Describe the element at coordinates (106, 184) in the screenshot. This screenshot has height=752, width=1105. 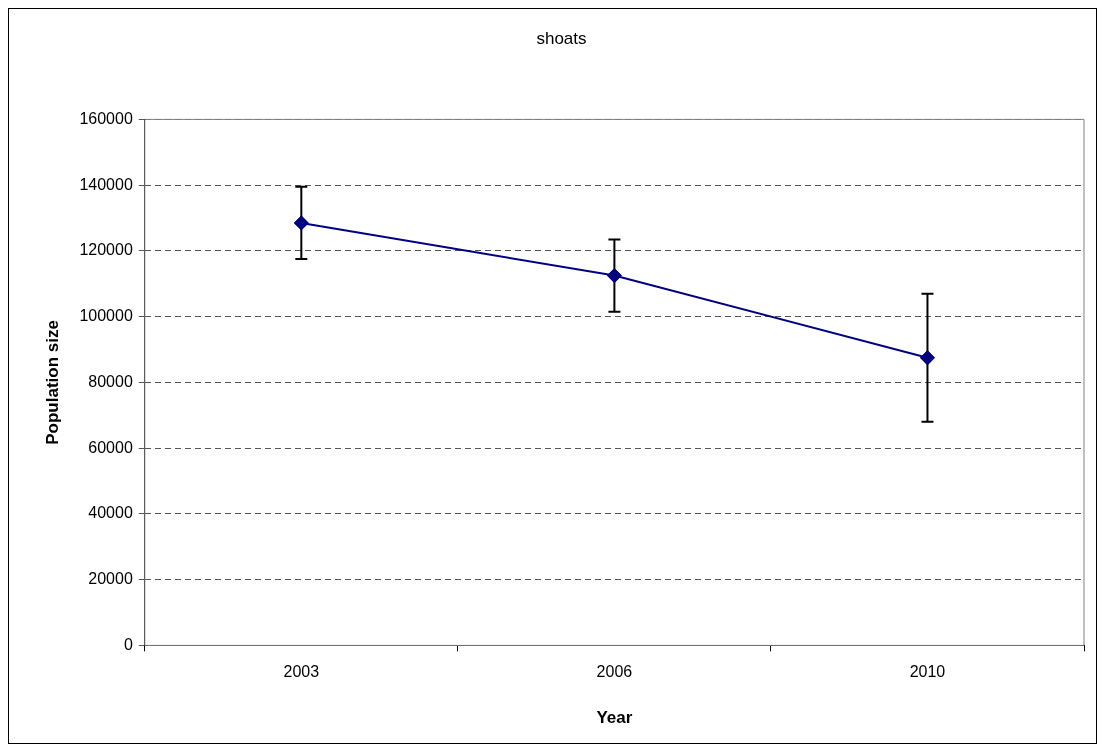
I see `y-tick-label: 140000` at that location.